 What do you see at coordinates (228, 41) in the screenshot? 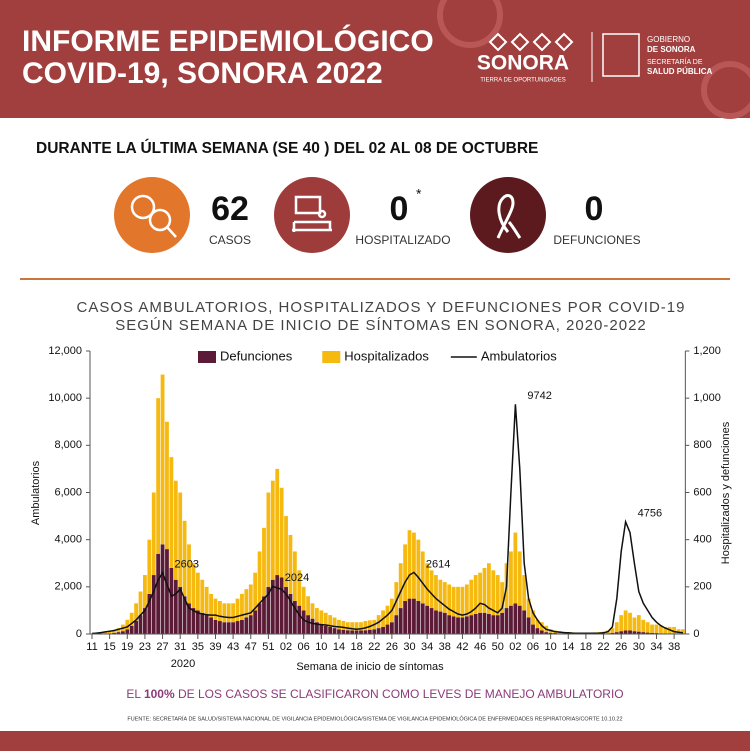
I see `title: INFORME EPIDEMIOLÓGICO` at bounding box center [228, 41].